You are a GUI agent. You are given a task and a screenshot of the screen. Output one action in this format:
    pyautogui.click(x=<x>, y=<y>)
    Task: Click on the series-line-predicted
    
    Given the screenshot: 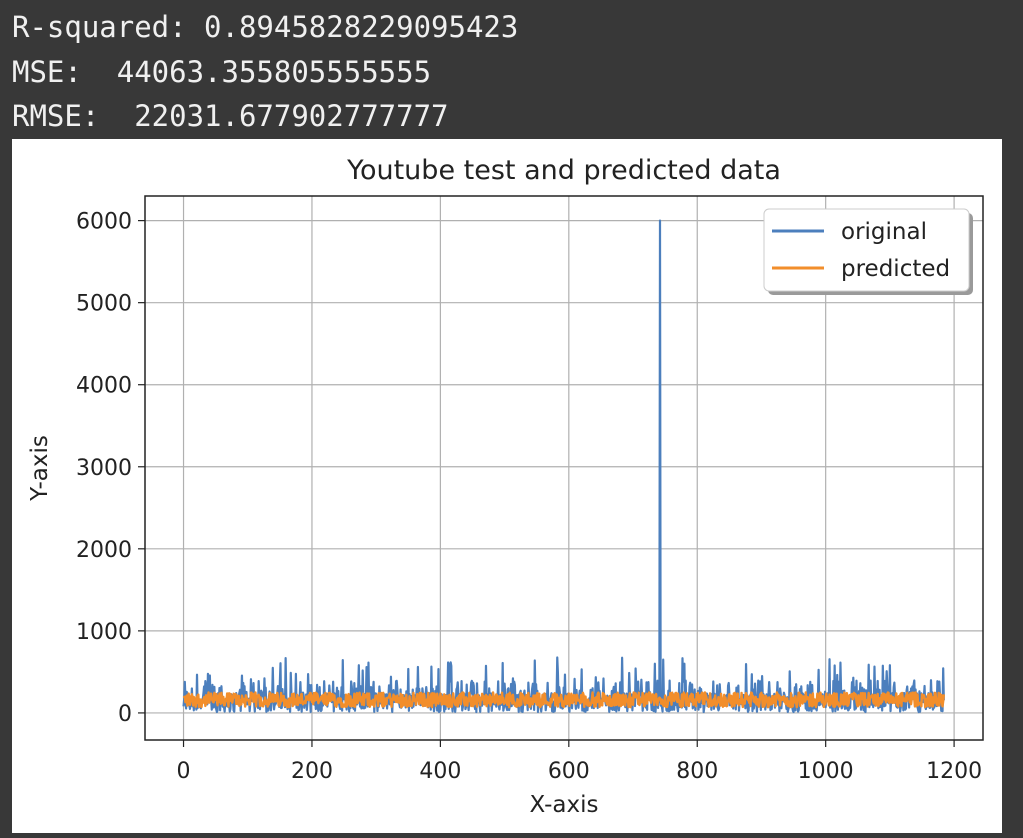 What is the action you would take?
    pyautogui.click(x=564, y=700)
    